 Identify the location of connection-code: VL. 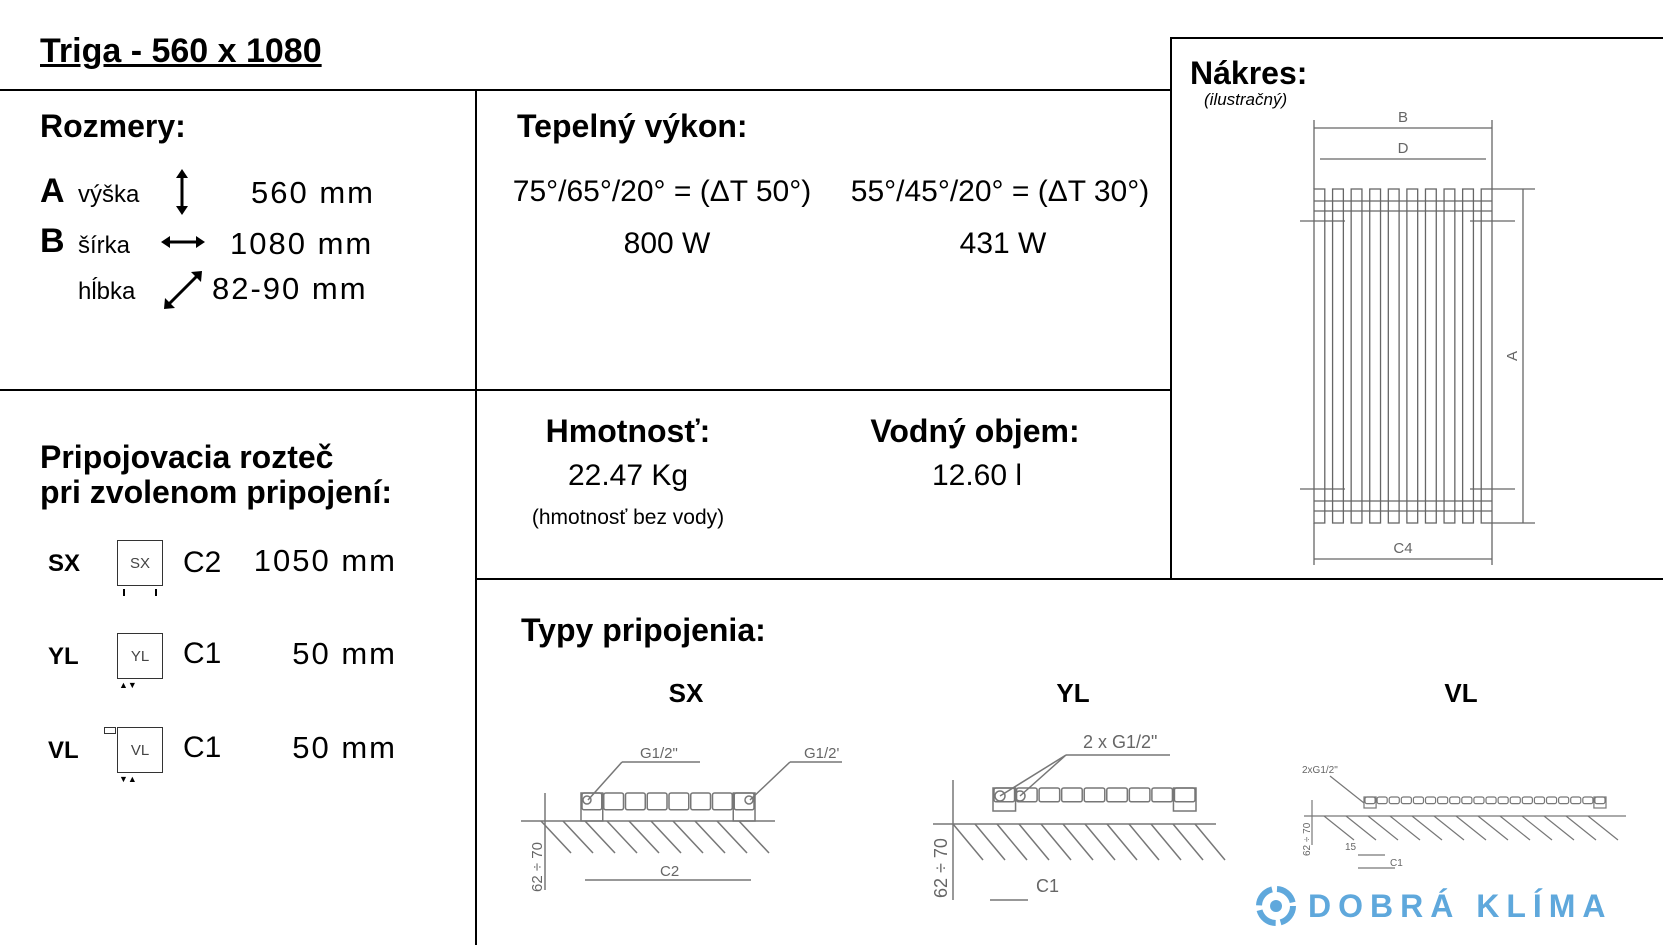
(63, 750).